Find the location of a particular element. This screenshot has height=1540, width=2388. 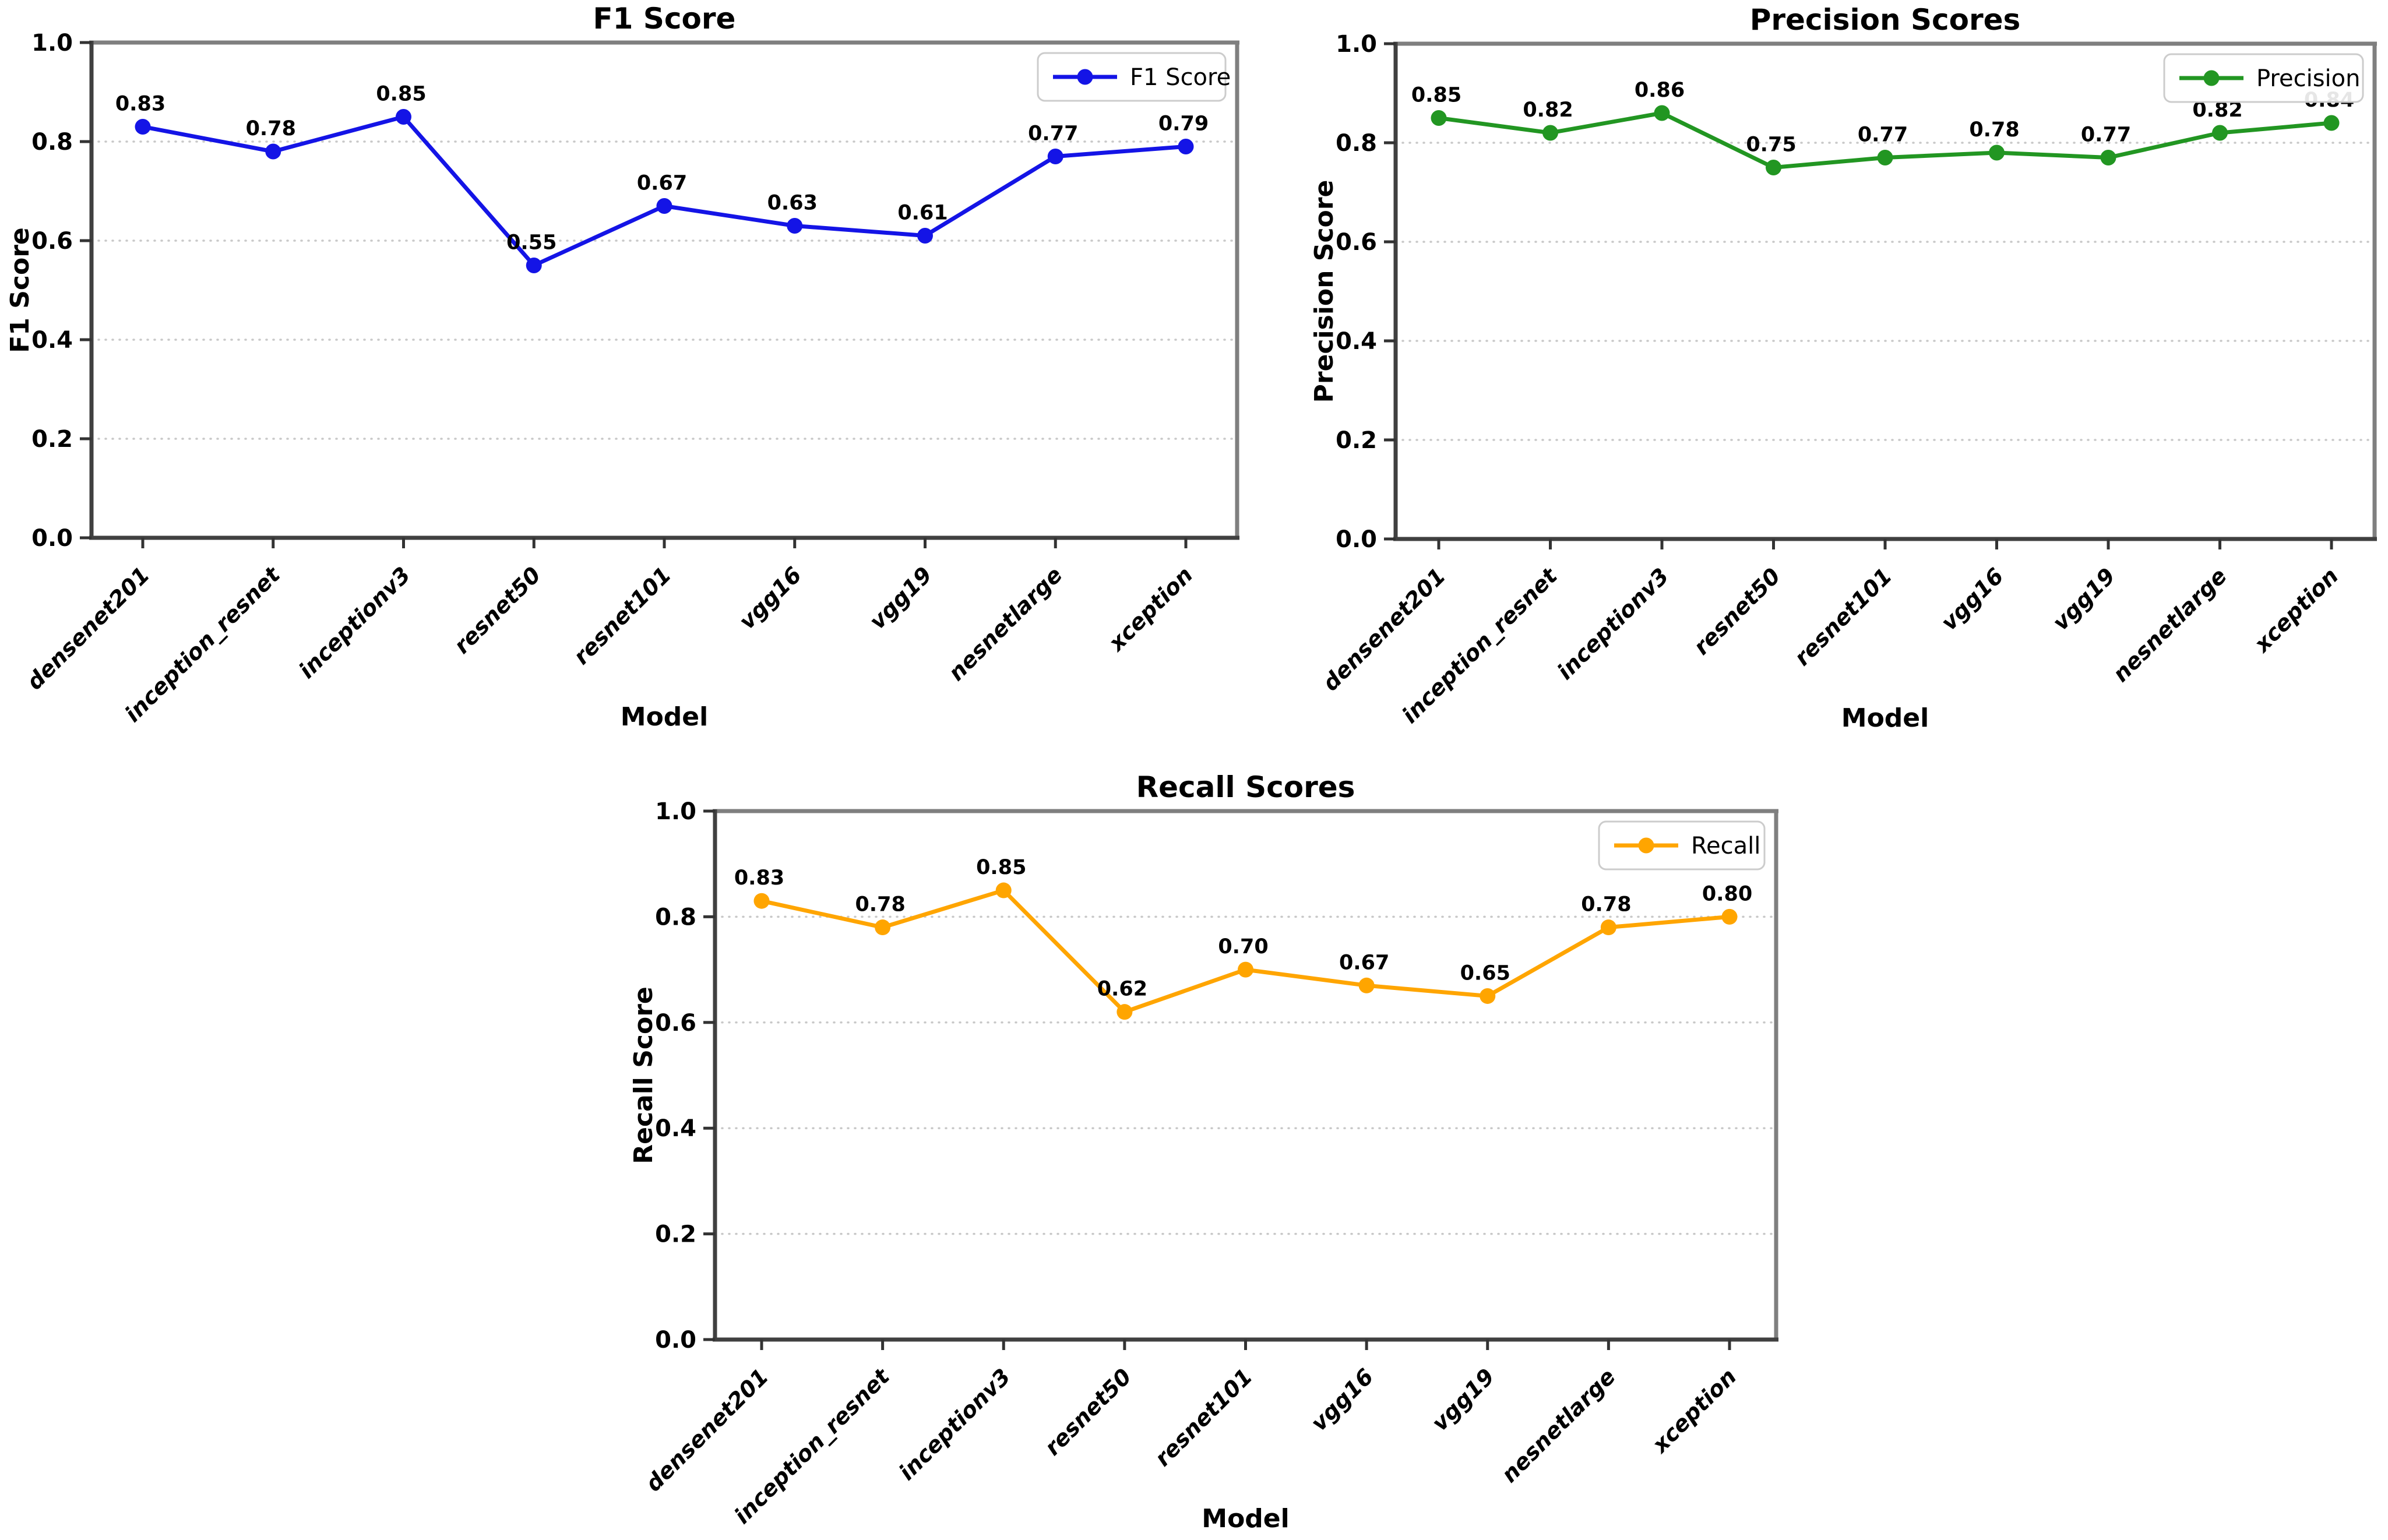

data-point-label: 0.62 is located at coordinates (1122, 989).